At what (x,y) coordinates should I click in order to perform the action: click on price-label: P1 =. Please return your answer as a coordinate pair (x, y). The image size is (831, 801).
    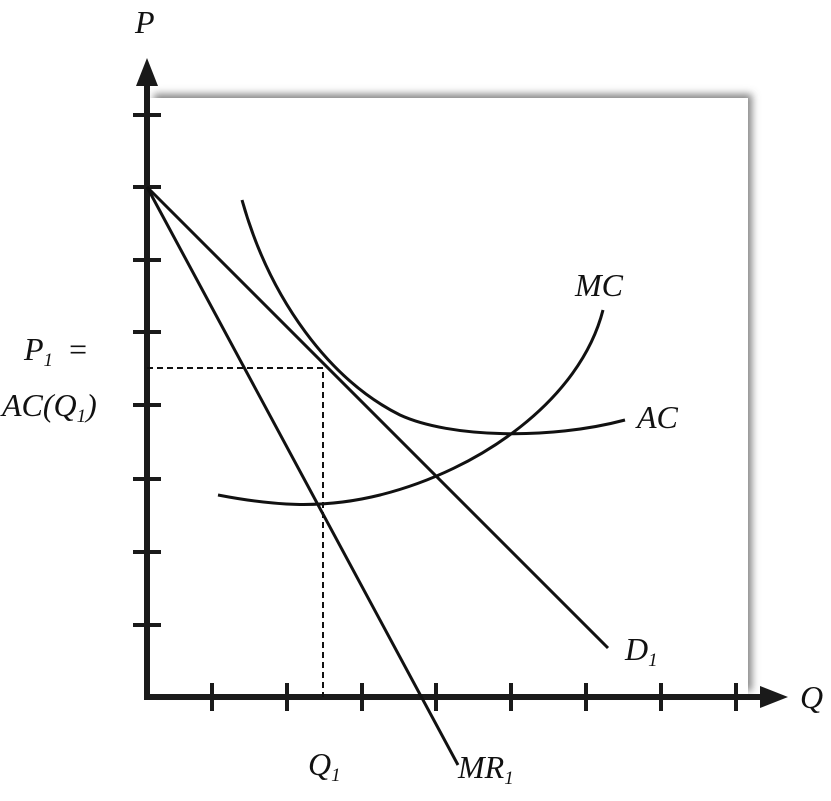
    Looking at the image, I should click on (56, 351).